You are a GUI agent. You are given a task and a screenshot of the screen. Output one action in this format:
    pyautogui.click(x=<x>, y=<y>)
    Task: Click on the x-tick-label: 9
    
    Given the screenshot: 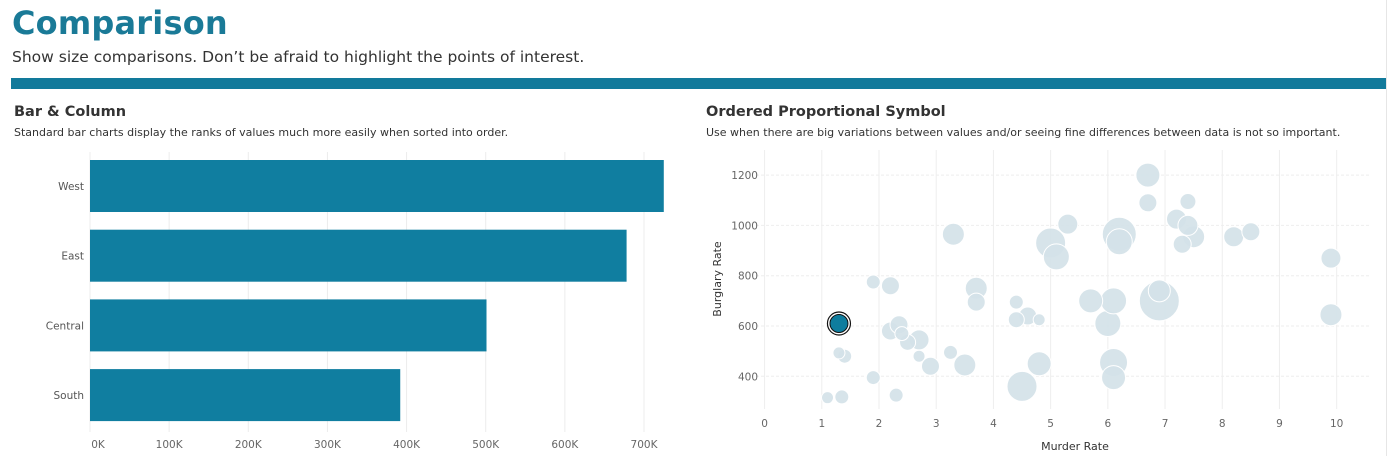 What is the action you would take?
    pyautogui.click(x=1279, y=424)
    